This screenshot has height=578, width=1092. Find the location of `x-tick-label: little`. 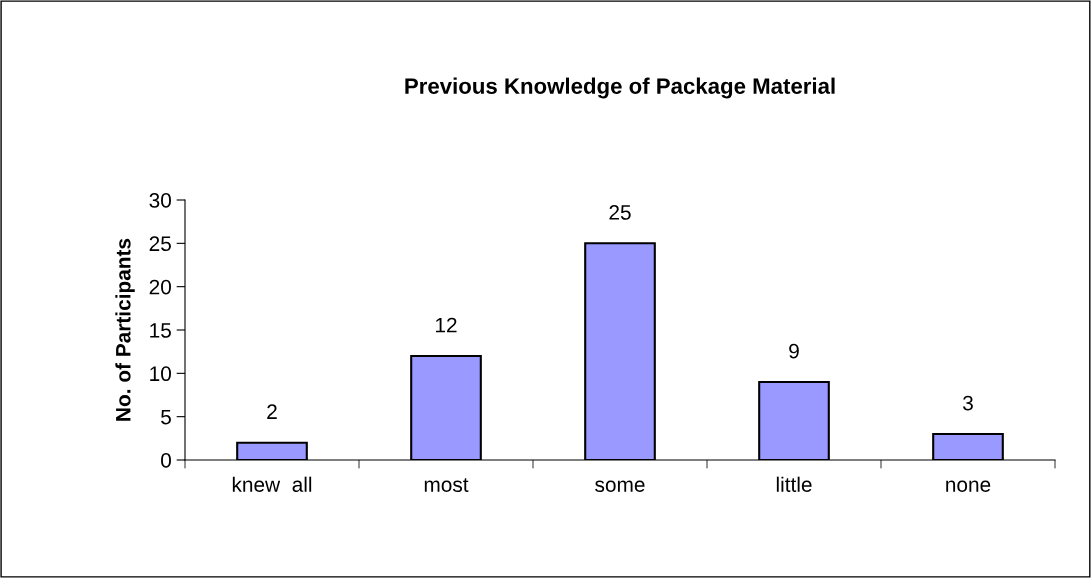

x-tick-label: little is located at coordinates (794, 484).